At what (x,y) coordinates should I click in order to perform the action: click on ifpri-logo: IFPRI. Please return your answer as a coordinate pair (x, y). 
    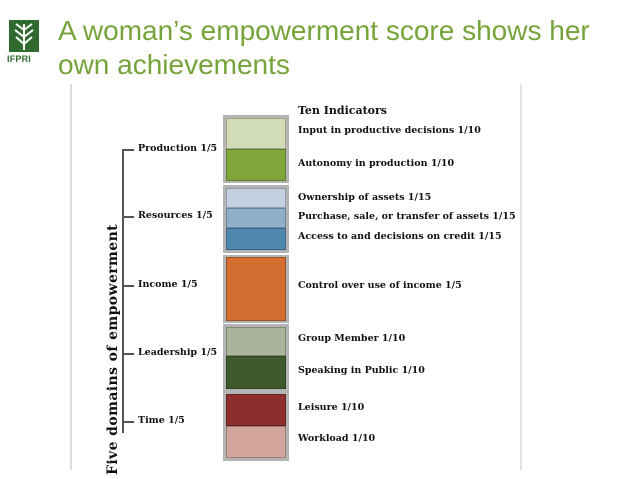
    Looking at the image, I should click on (24, 42).